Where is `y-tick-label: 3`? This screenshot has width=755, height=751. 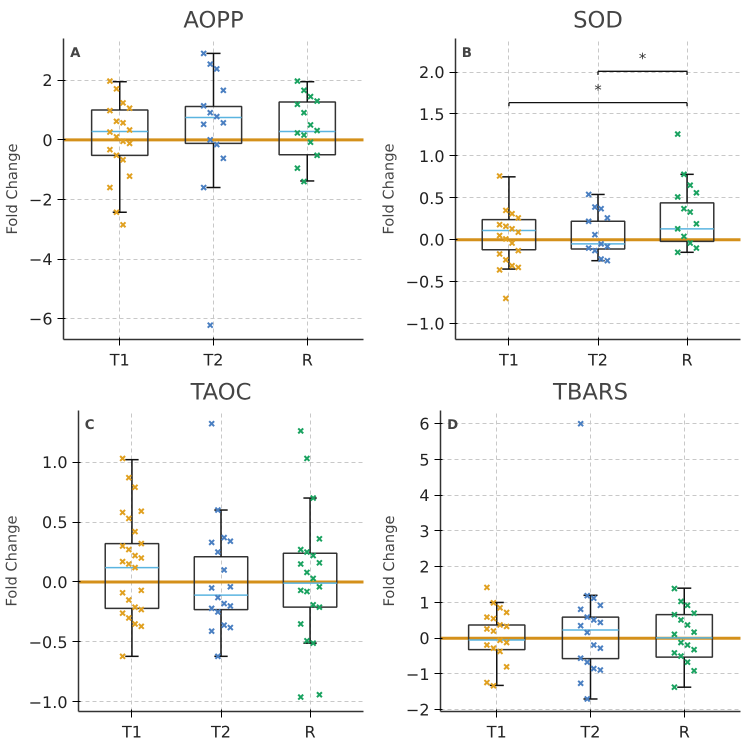
y-tick-label: 3 is located at coordinates (424, 531).